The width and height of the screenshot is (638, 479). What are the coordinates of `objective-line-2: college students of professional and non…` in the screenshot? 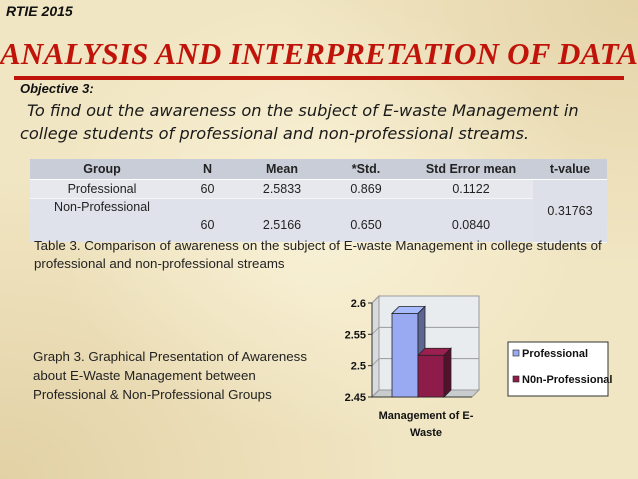 It's located at (275, 133).